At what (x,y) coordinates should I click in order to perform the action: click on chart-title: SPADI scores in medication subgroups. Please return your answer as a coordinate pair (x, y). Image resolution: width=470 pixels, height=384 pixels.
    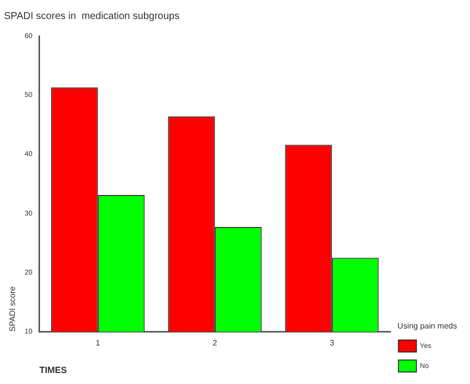
    Looking at the image, I should click on (92, 16).